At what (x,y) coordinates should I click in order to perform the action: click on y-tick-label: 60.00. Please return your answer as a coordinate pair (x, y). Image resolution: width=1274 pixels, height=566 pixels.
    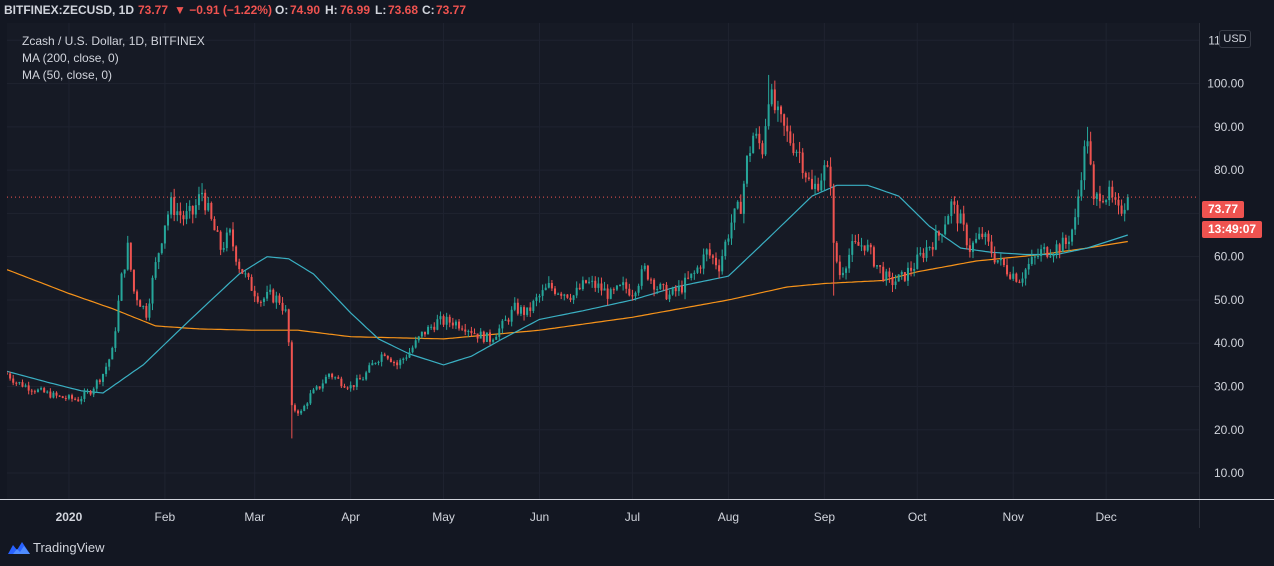
    Looking at the image, I should click on (1229, 257).